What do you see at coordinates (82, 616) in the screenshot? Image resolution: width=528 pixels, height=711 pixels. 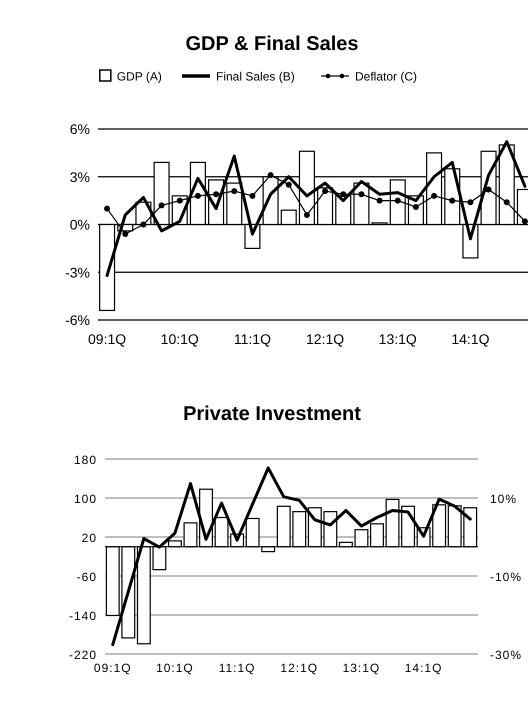 I see `y-tick-label: -140` at bounding box center [82, 616].